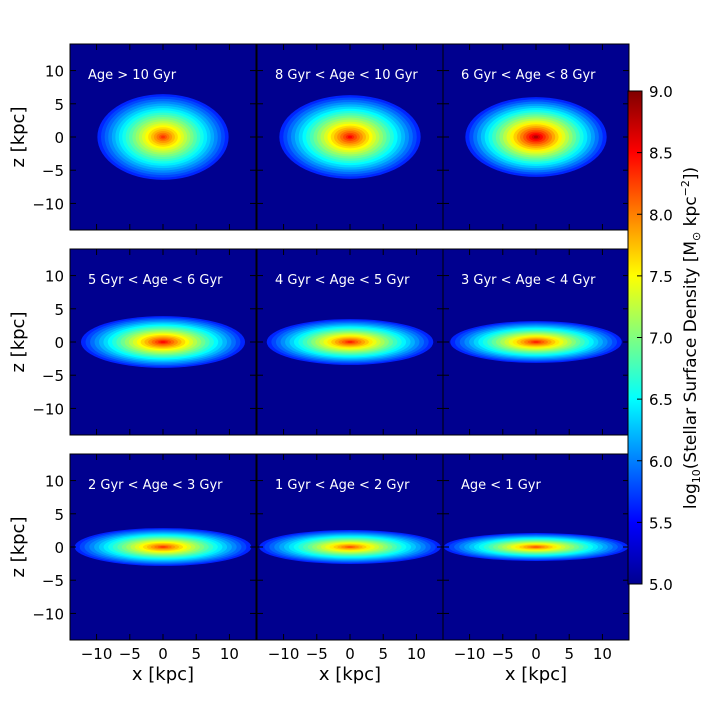  I want to click on colorbar-tick-label: 6.5, so click(661, 400).